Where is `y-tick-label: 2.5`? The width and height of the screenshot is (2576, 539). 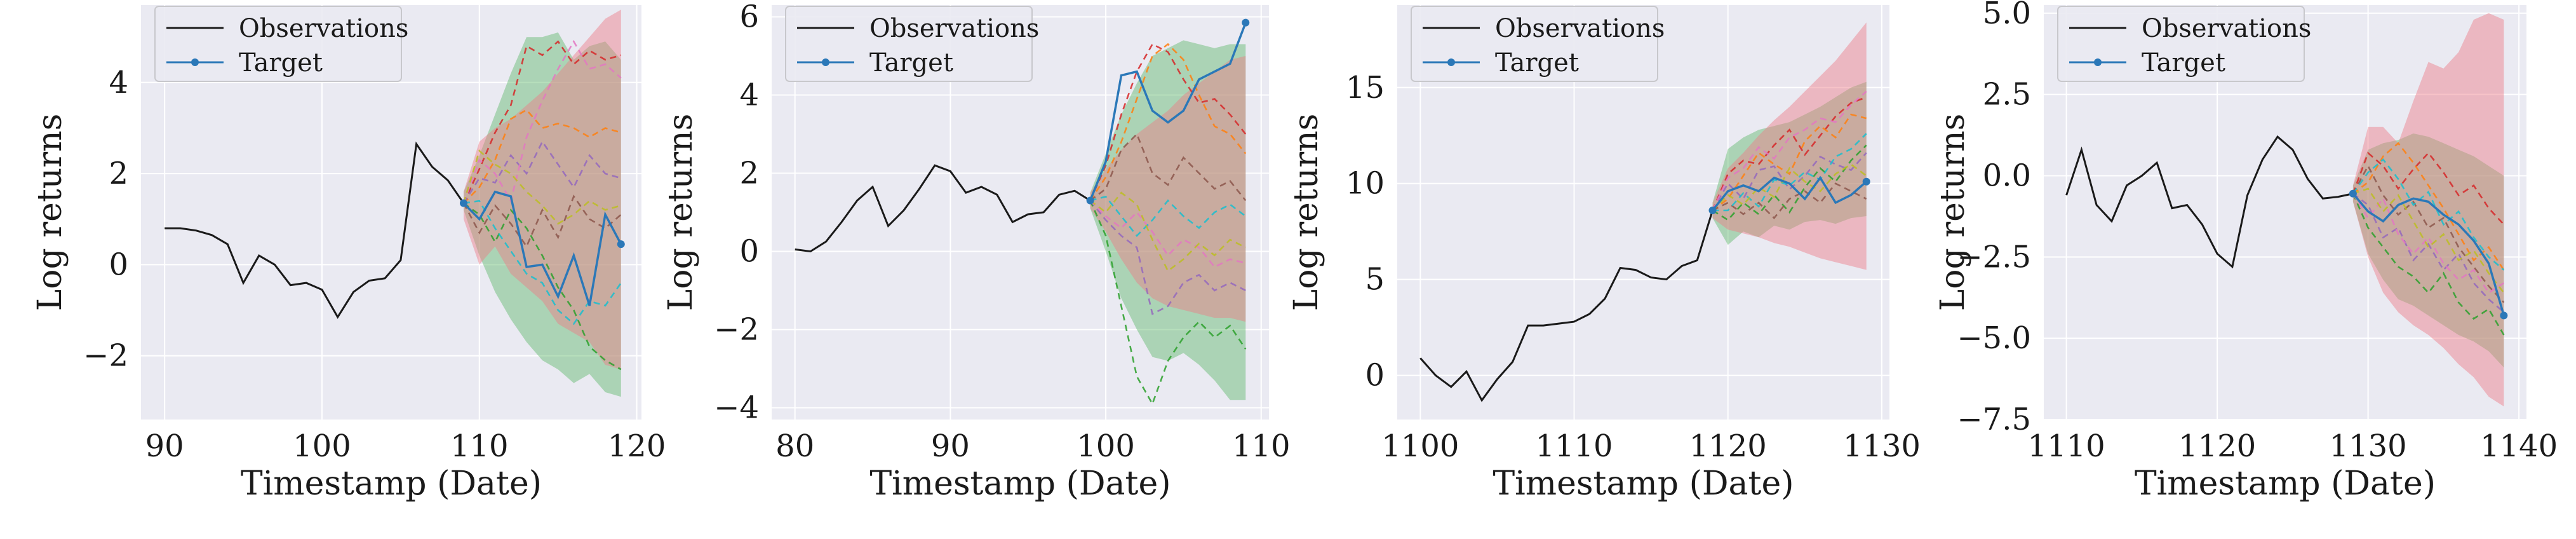
y-tick-label: 2.5 is located at coordinates (2007, 95).